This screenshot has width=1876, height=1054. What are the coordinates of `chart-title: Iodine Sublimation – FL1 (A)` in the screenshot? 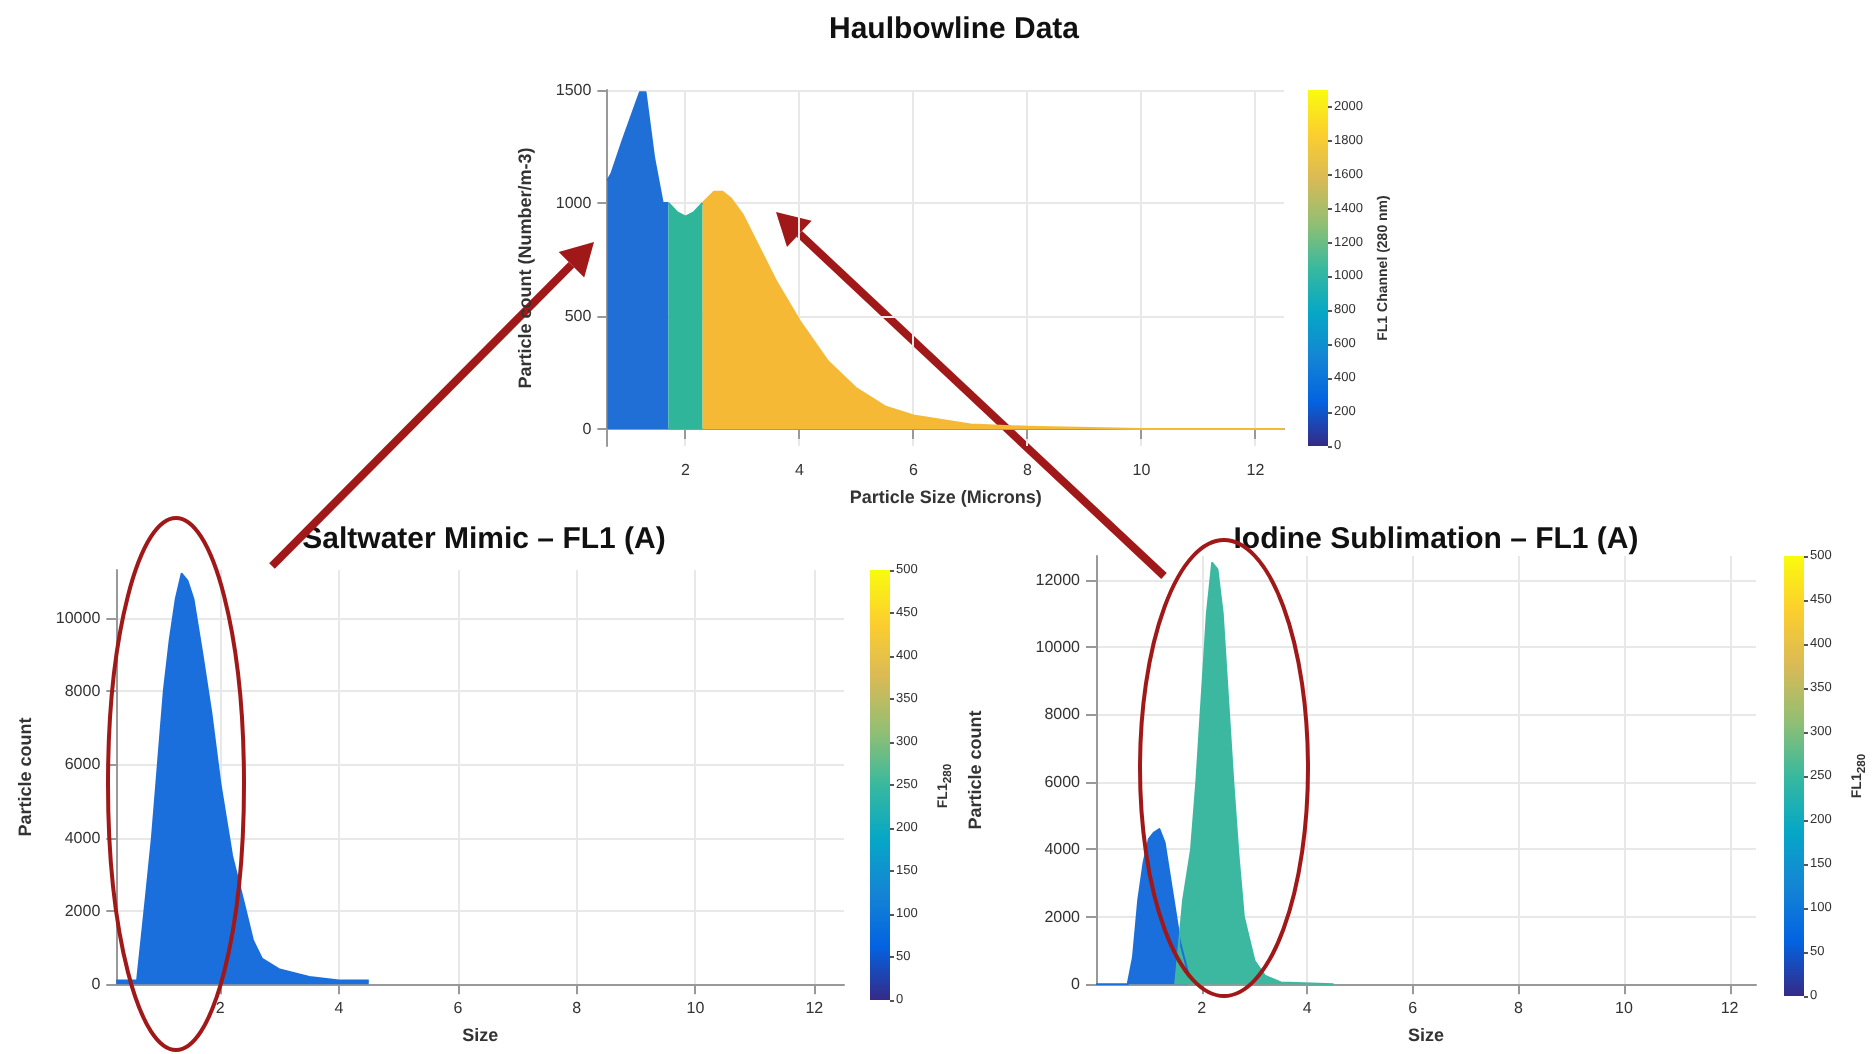 It's located at (1436, 539).